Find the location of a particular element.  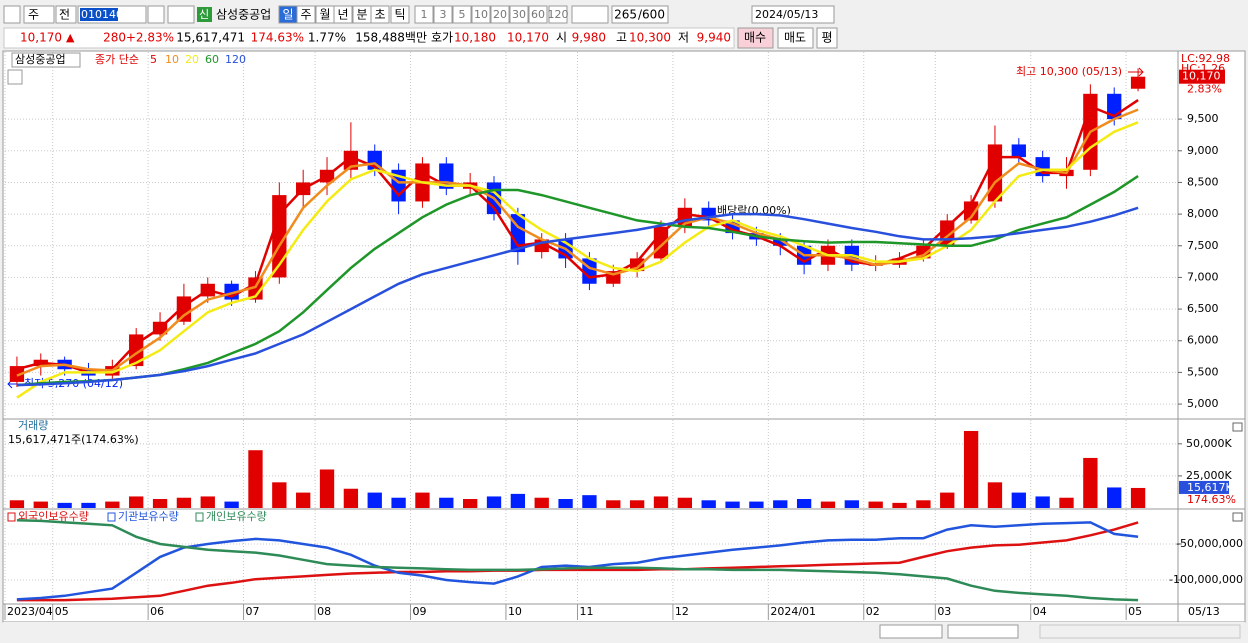

balance-button is located at coordinates (827, 38).